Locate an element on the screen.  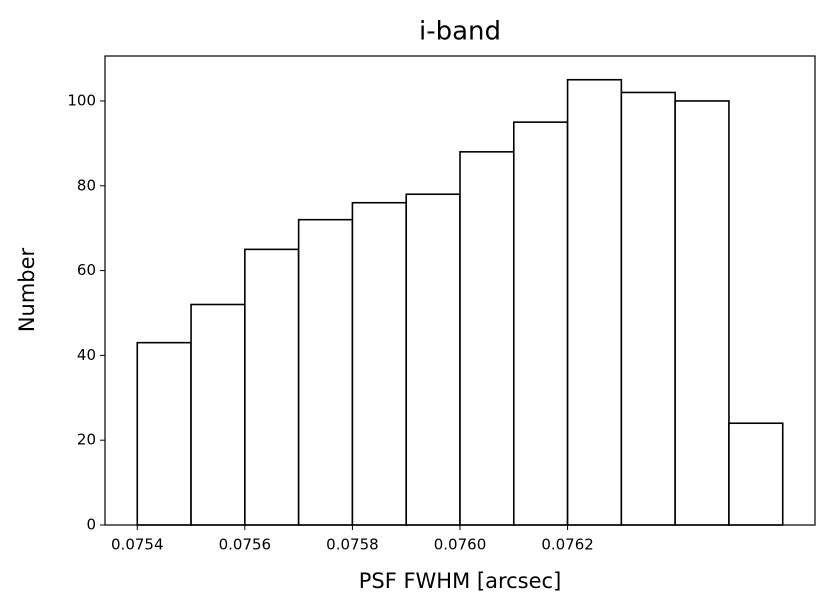
y-tick-label: 0 is located at coordinates (91, 525).